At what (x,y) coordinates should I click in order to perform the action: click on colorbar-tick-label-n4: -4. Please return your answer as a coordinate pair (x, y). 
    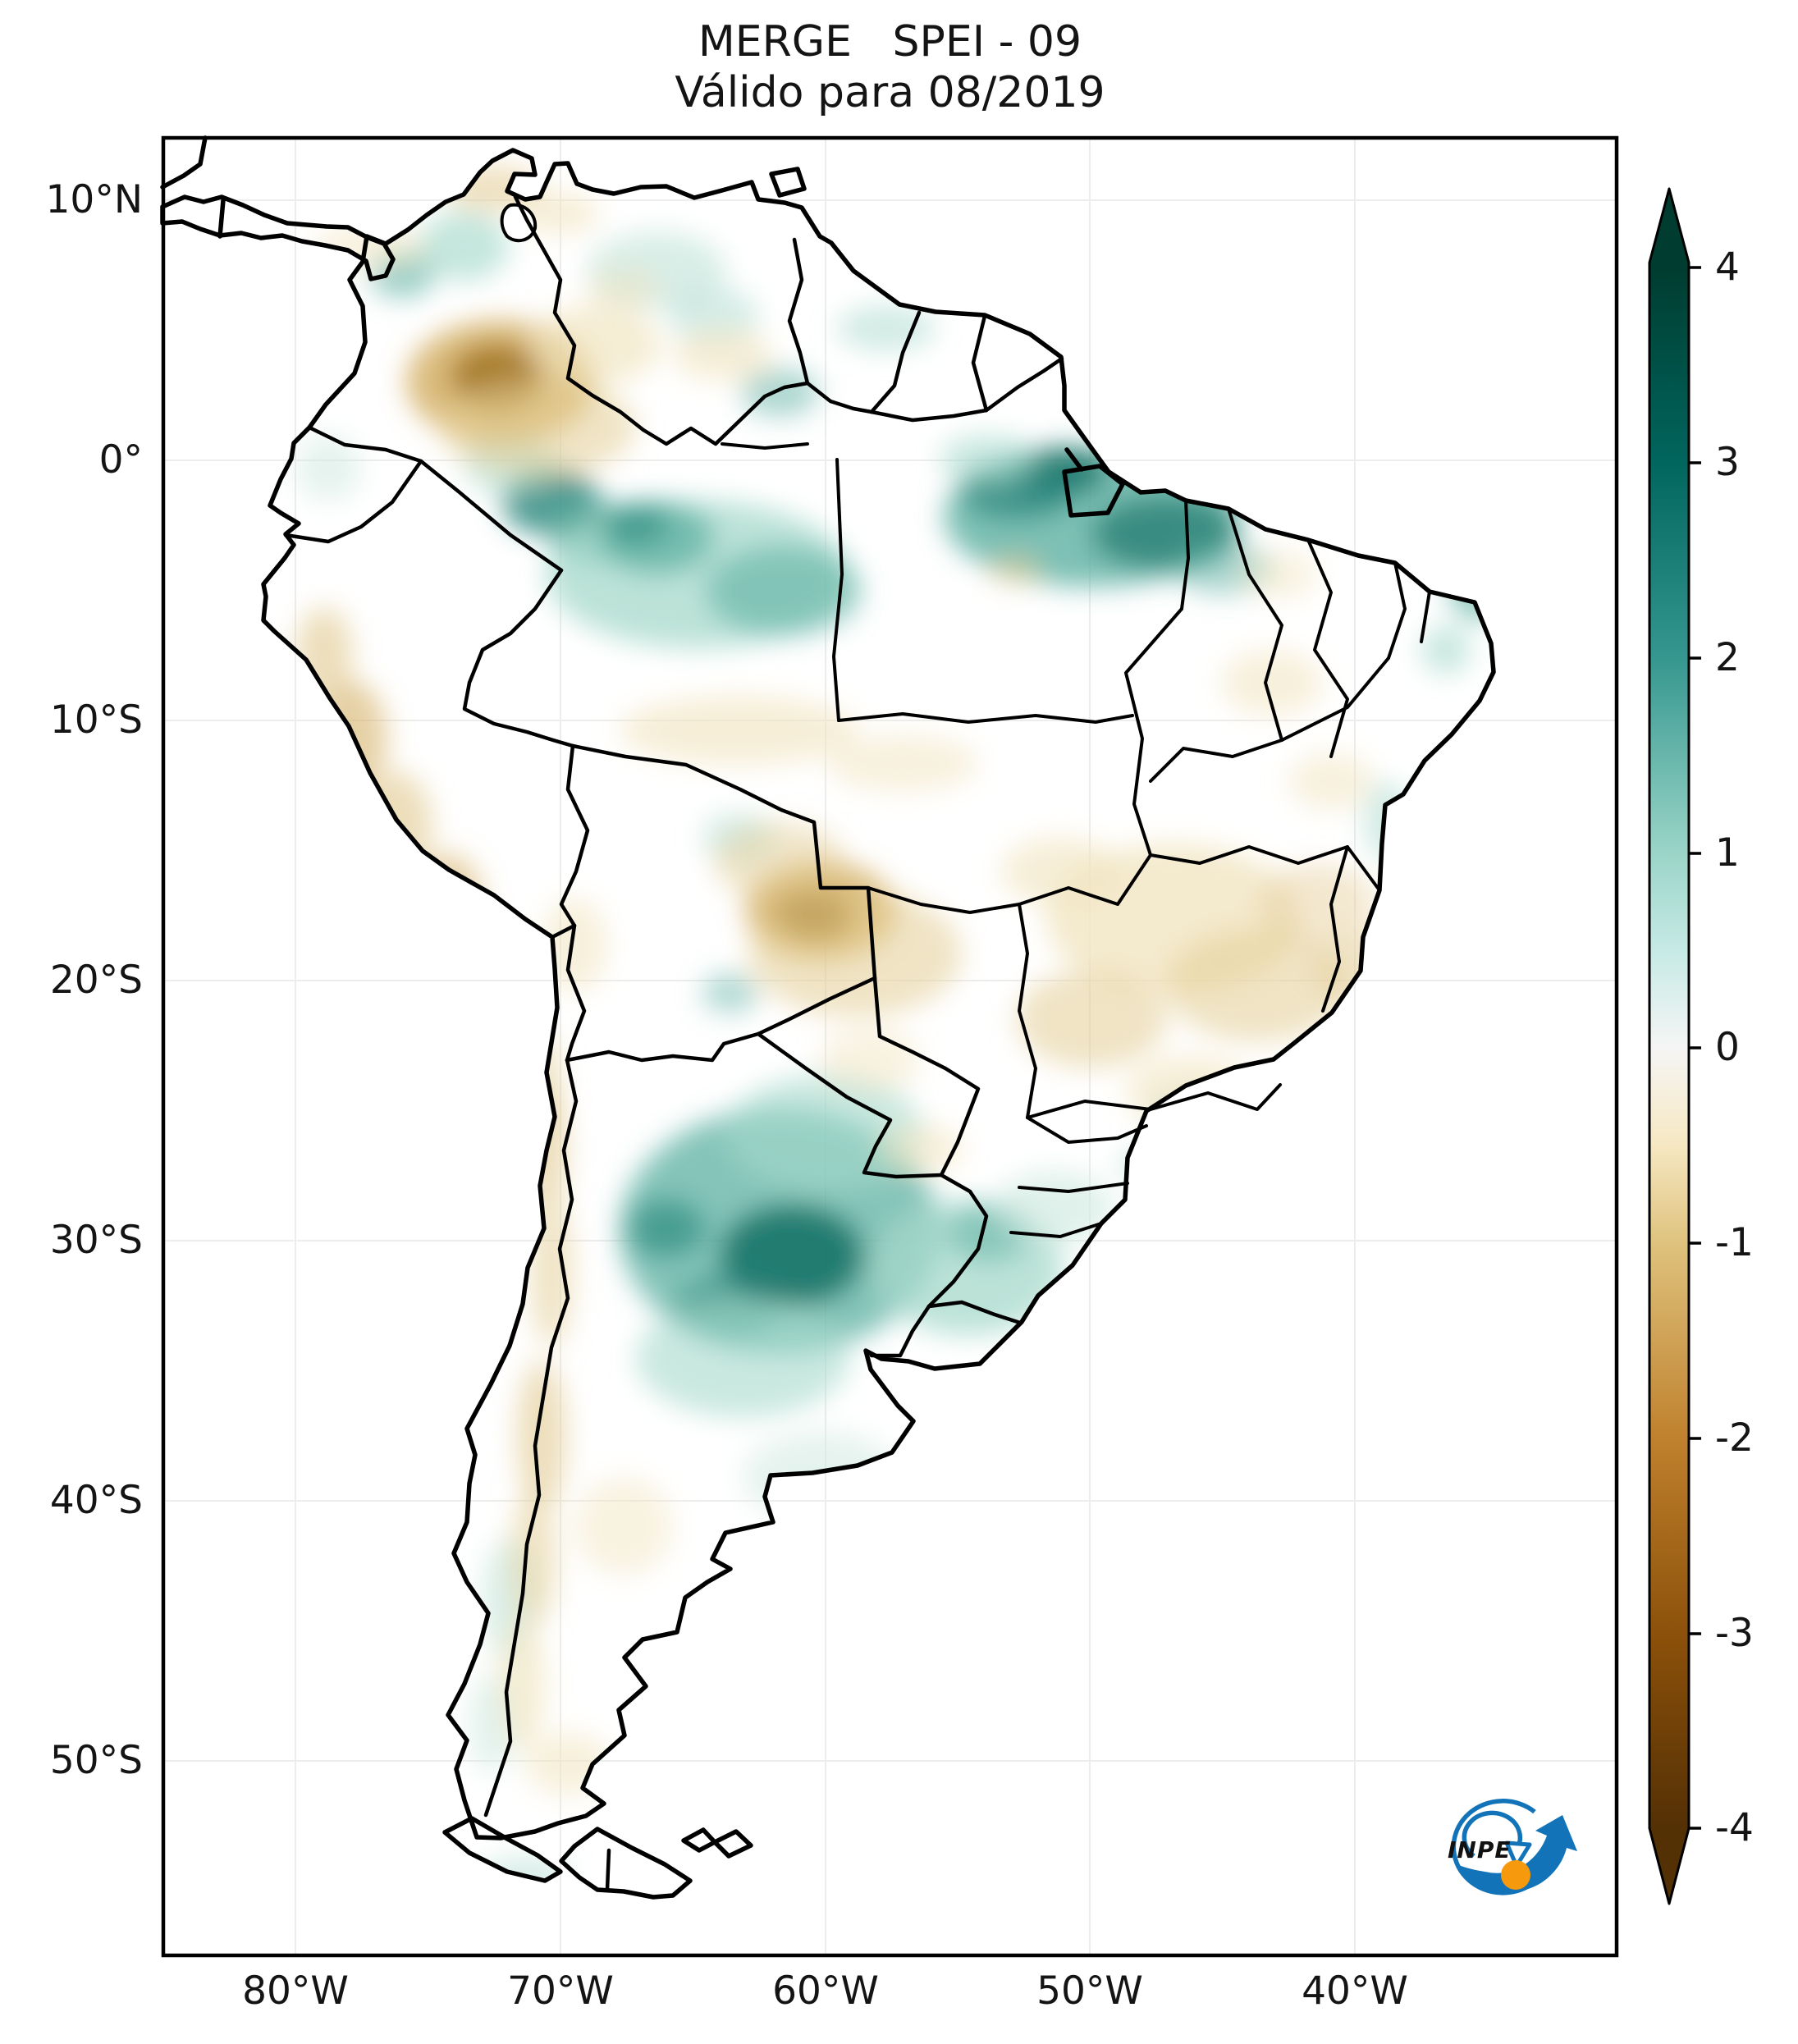
    Looking at the image, I should click on (1734, 1827).